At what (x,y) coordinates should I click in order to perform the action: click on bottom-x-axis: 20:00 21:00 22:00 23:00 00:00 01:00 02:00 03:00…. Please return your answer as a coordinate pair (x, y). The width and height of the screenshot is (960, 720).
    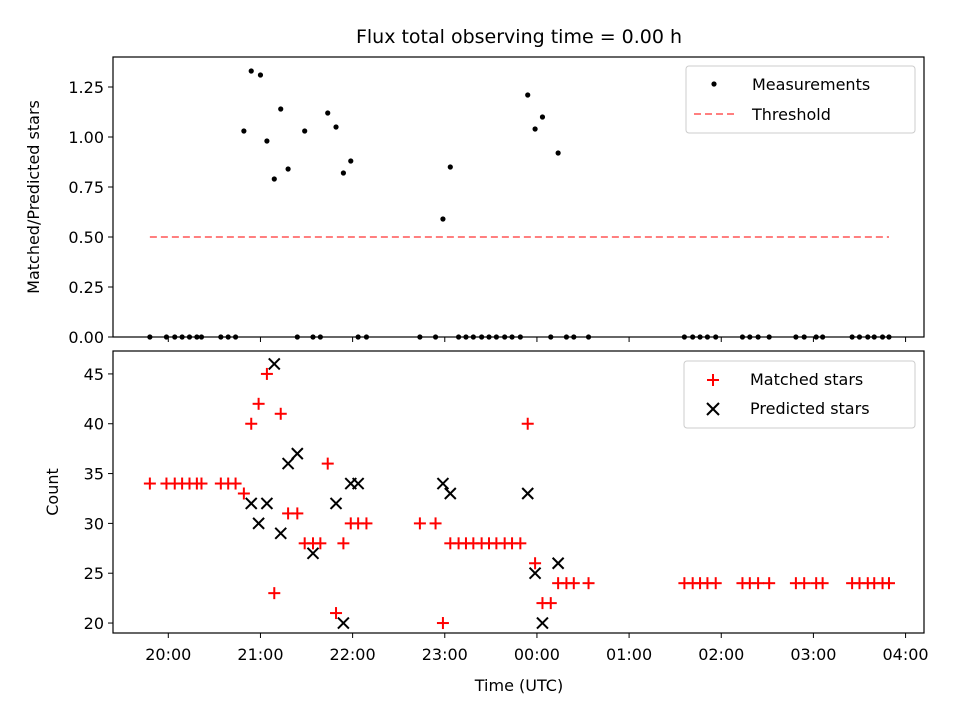
    Looking at the image, I should click on (537, 648).